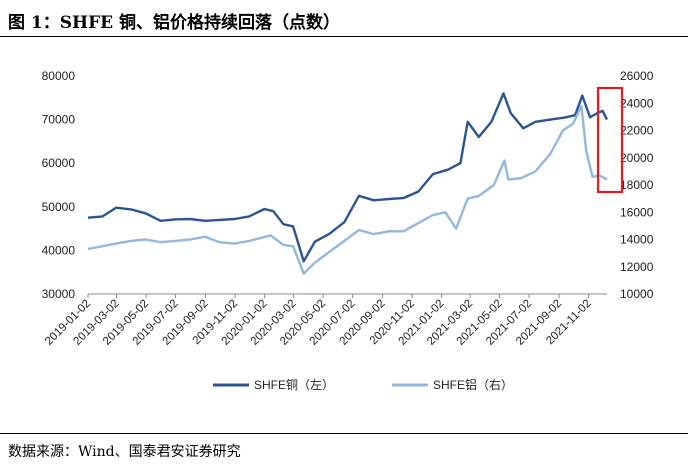 The height and width of the screenshot is (470, 688). I want to click on left-y-axis: 30000 40000 50000 60000 70000 80000, so click(59, 185).